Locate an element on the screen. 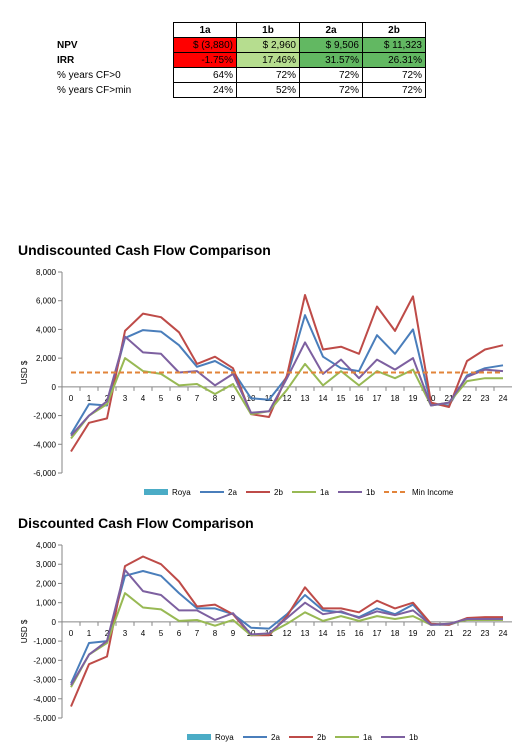 This screenshot has width=525, height=750. chart-title: Undiscounted Cash Flow Comparison is located at coordinates (144, 250).